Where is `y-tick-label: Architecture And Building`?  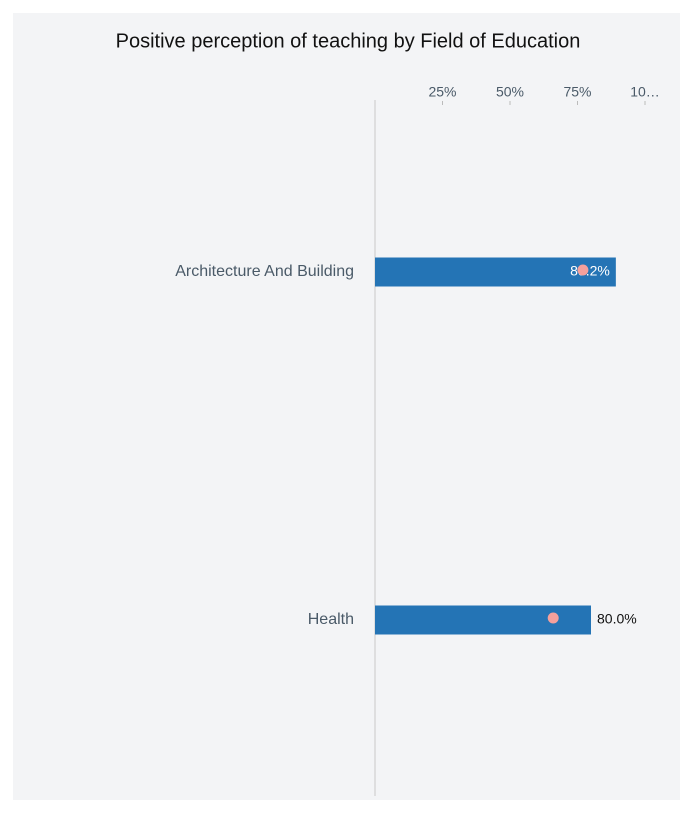
y-tick-label: Architecture And Building is located at coordinates (264, 271).